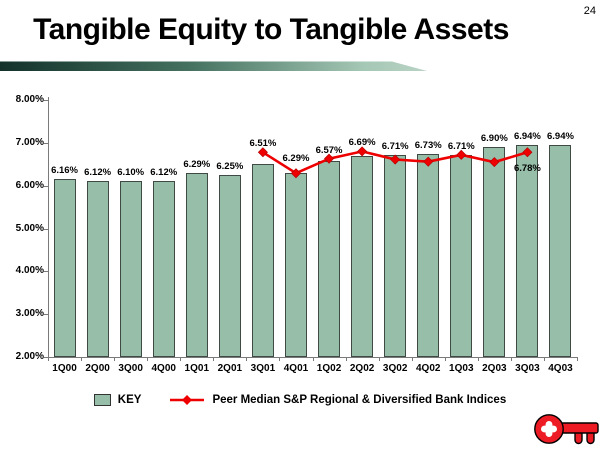 This screenshot has height=450, width=600. Describe the element at coordinates (129, 400) in the screenshot. I see `legend-bar-label: KEY` at that location.